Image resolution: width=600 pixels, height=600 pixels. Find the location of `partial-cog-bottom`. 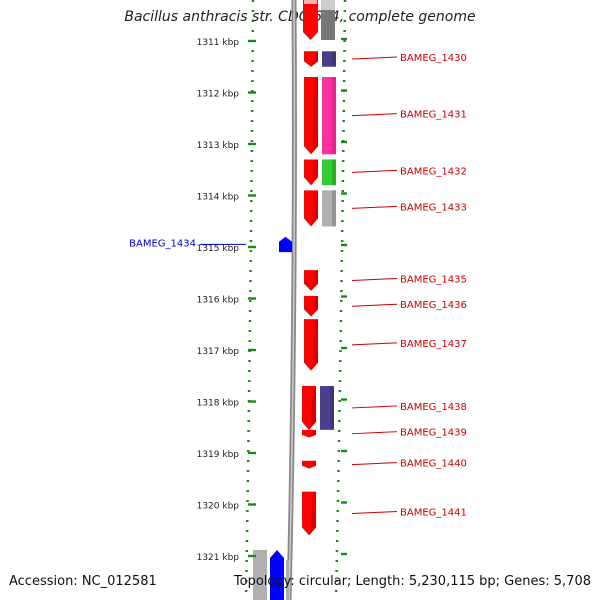

partial-cog-bottom is located at coordinates (260, 575).